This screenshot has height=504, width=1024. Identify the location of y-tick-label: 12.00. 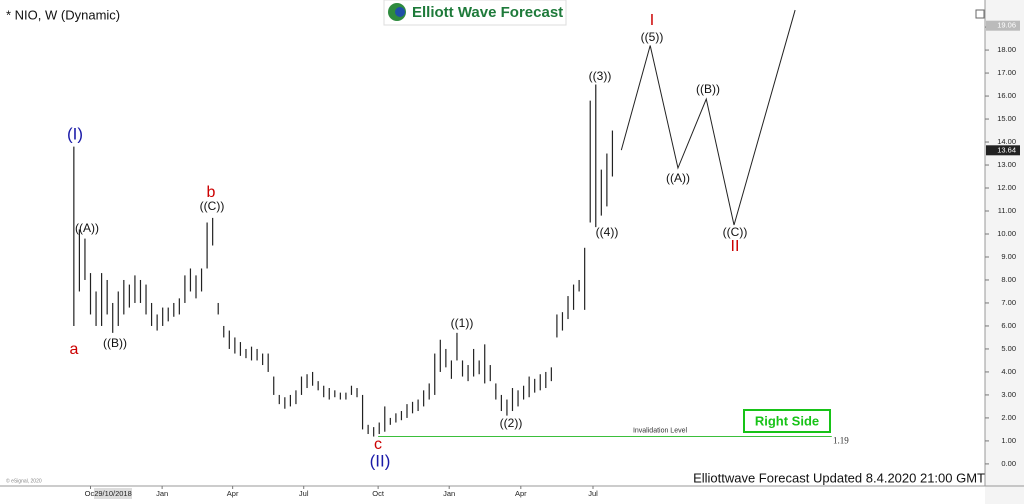
(1006, 187).